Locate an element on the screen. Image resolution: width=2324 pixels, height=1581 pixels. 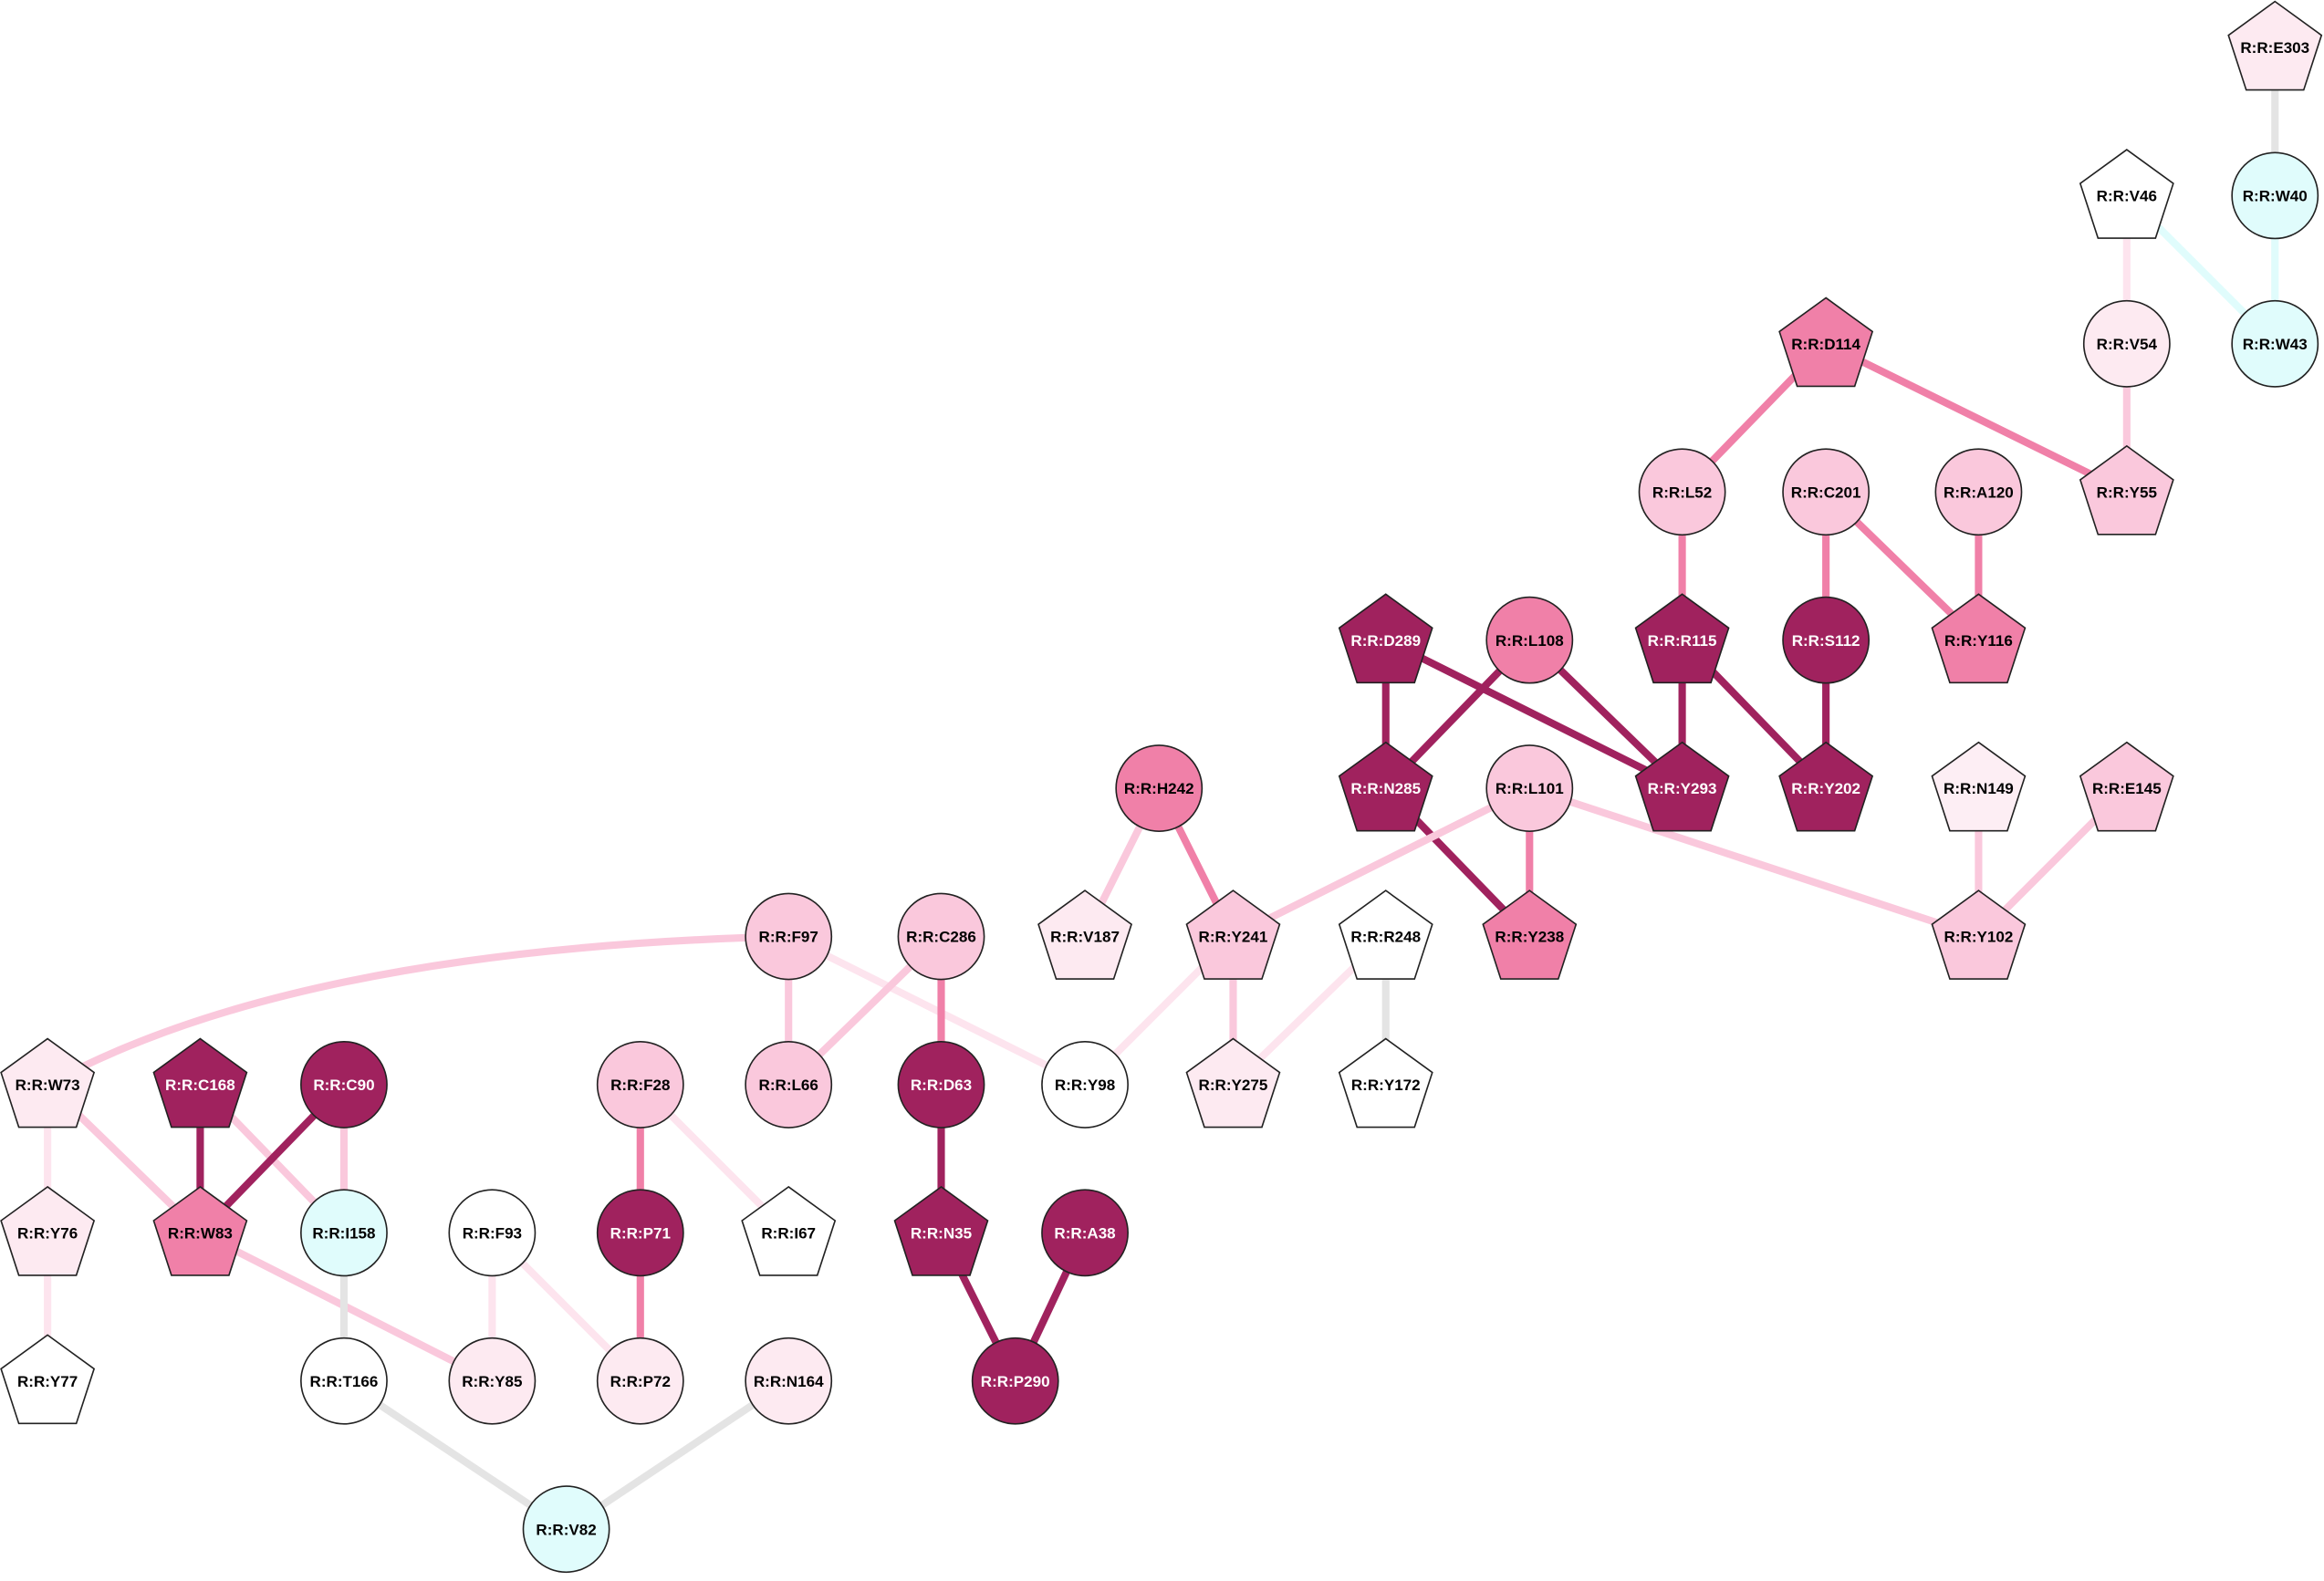
node: R:R:Y116 is located at coordinates (1979, 638).